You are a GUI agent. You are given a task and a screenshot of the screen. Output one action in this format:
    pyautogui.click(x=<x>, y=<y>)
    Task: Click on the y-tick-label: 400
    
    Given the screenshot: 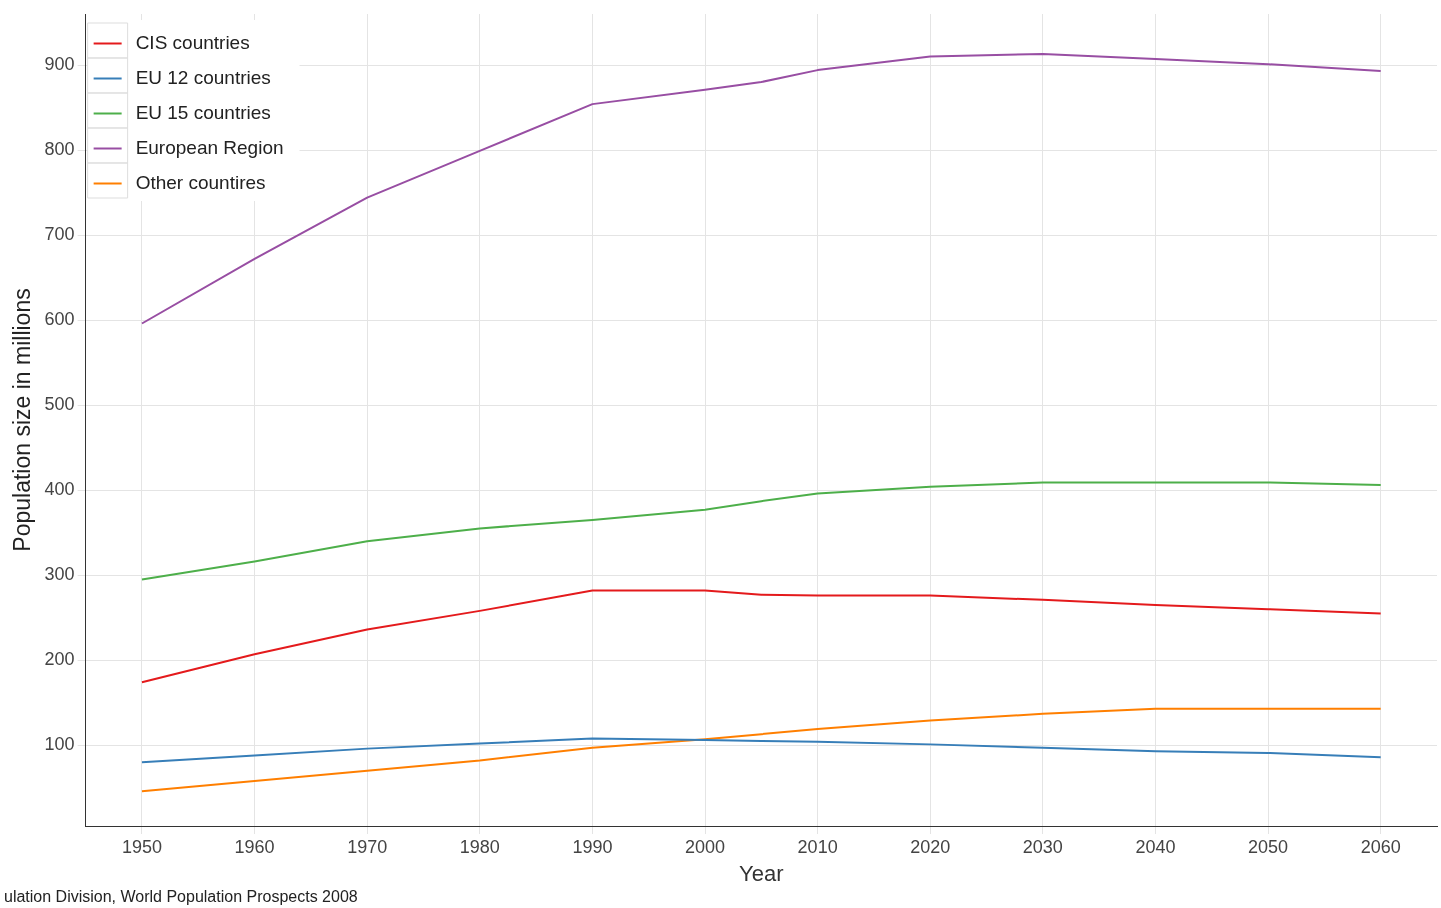 What is the action you would take?
    pyautogui.click(x=59, y=489)
    